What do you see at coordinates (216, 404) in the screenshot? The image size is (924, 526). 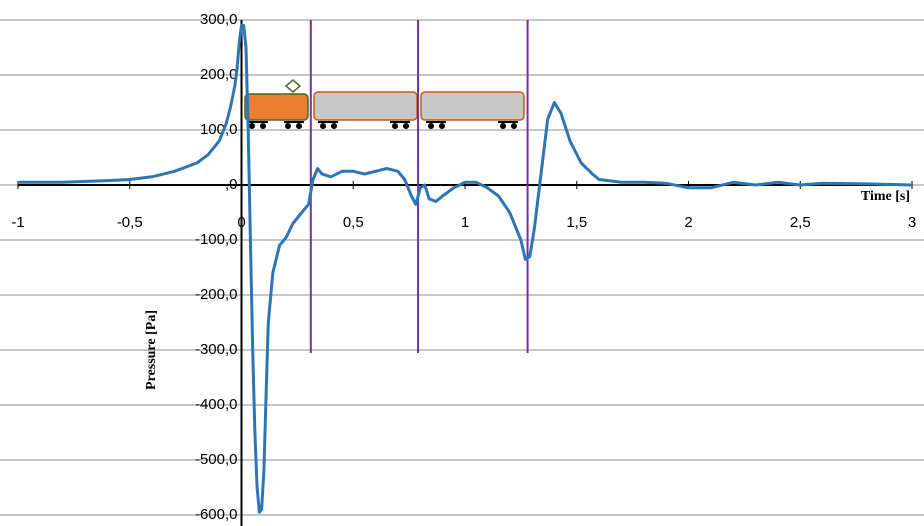 I see `y-tick-label: -400,0` at bounding box center [216, 404].